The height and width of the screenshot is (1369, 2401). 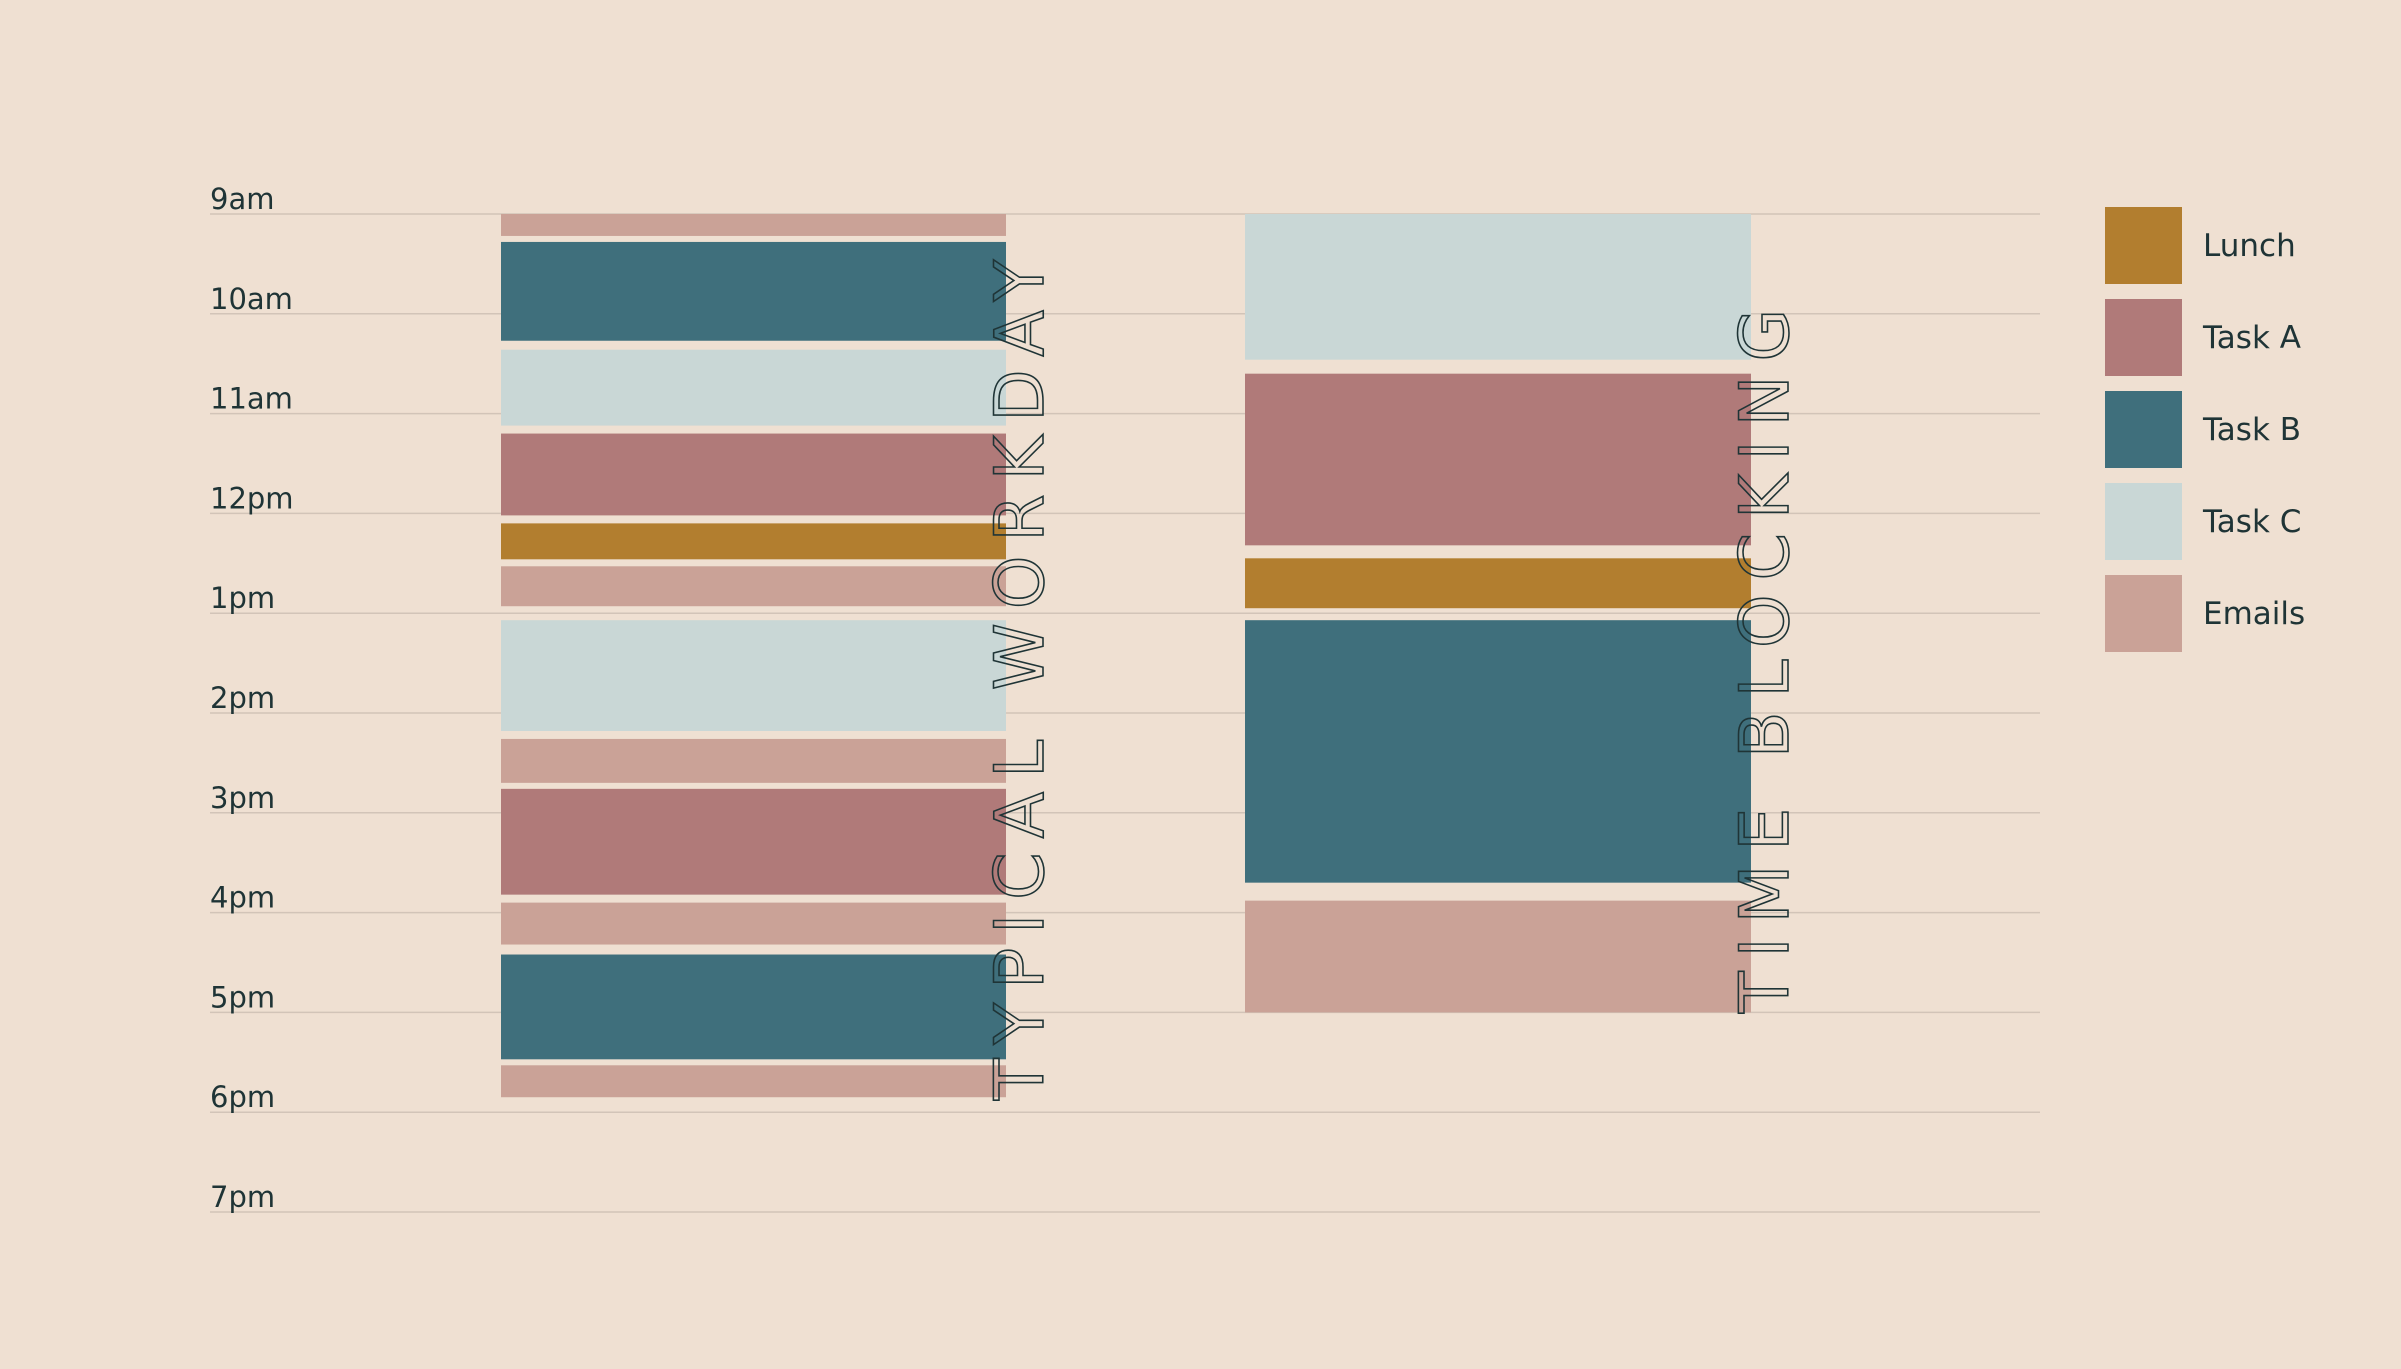 I want to click on hour-label-5pm: 5pm, so click(x=242, y=997).